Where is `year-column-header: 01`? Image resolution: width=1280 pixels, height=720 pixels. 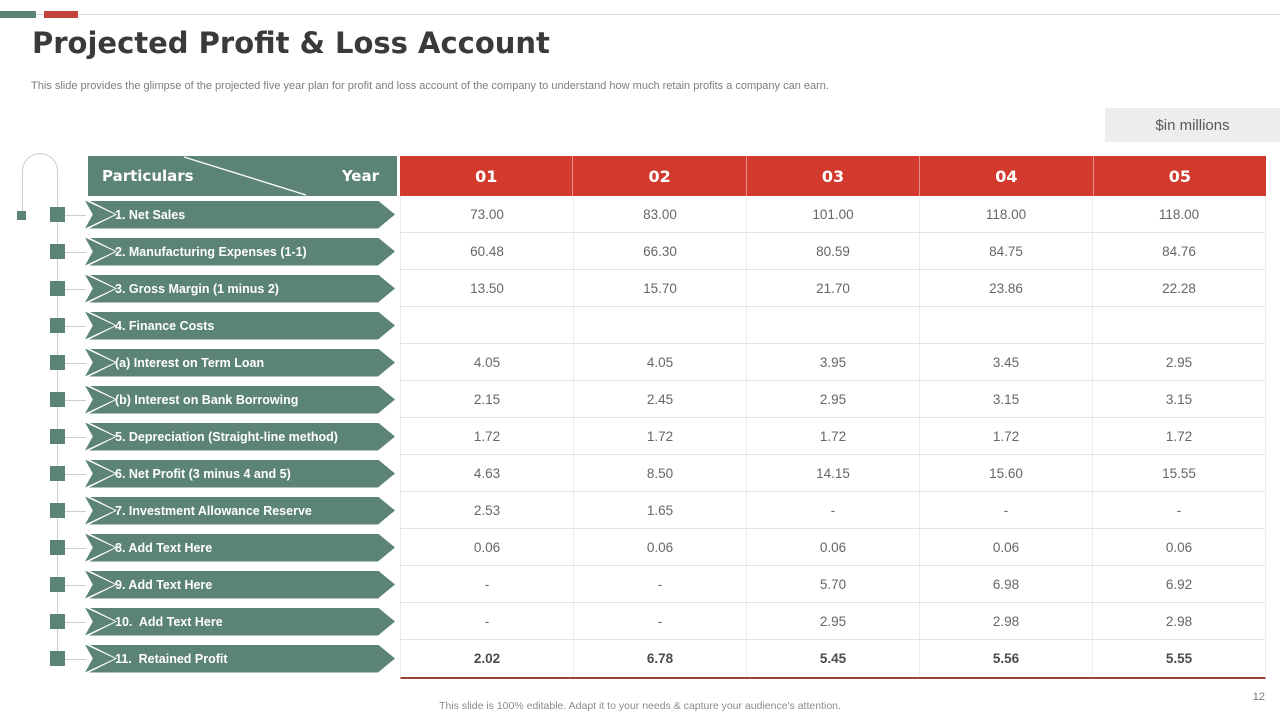
year-column-header: 01 is located at coordinates (486, 176).